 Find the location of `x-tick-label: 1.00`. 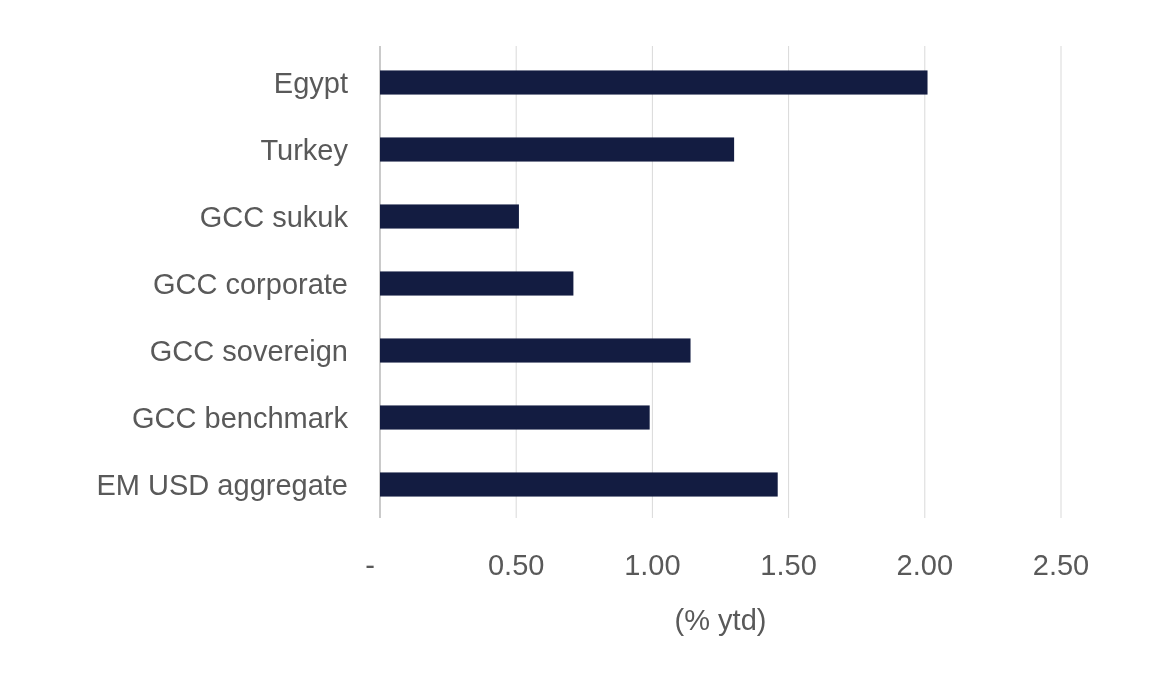

x-tick-label: 1.00 is located at coordinates (652, 565).